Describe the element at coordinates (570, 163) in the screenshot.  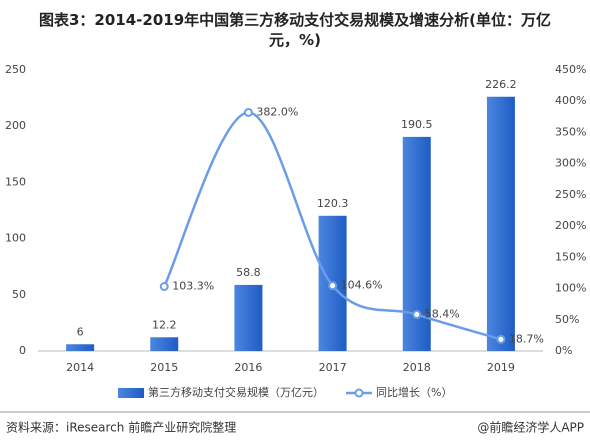
I see `y2-tick-label: 300%` at that location.